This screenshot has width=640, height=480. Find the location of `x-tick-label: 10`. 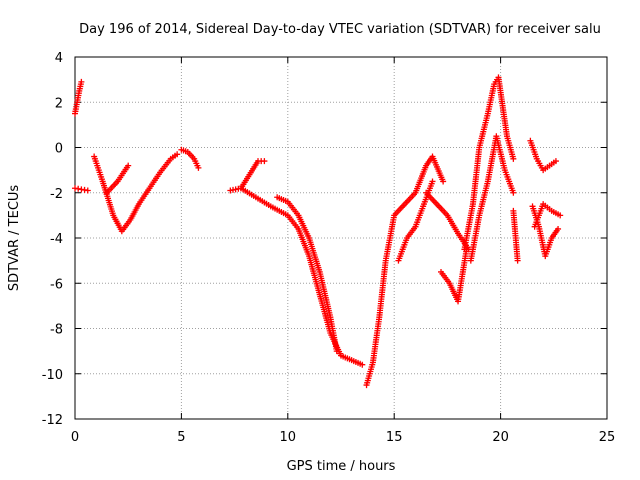

x-tick-label: 10 is located at coordinates (288, 437).